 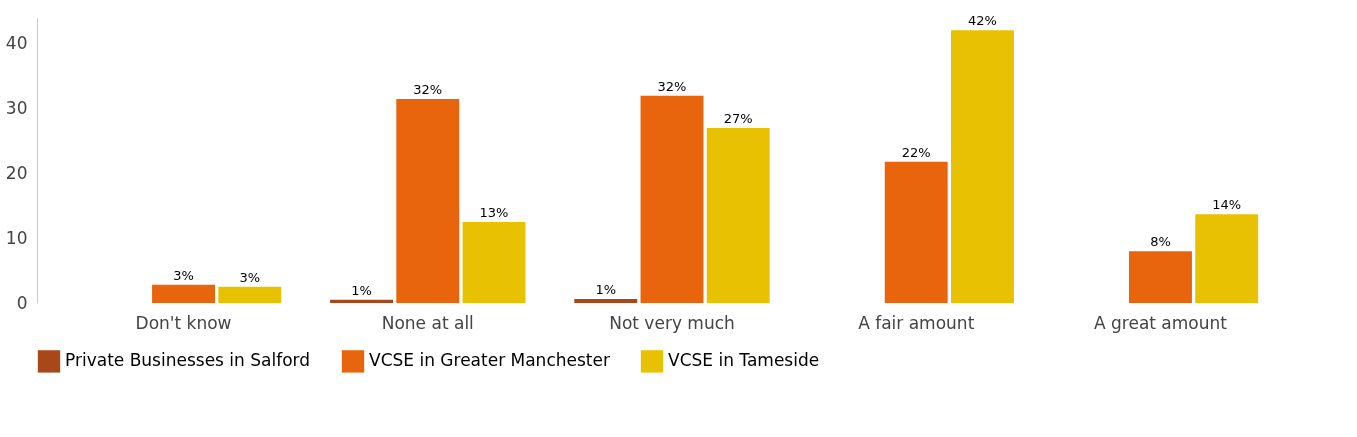 What do you see at coordinates (489, 360) in the screenshot?
I see `legend-label: VCSE in Greater Manchester` at bounding box center [489, 360].